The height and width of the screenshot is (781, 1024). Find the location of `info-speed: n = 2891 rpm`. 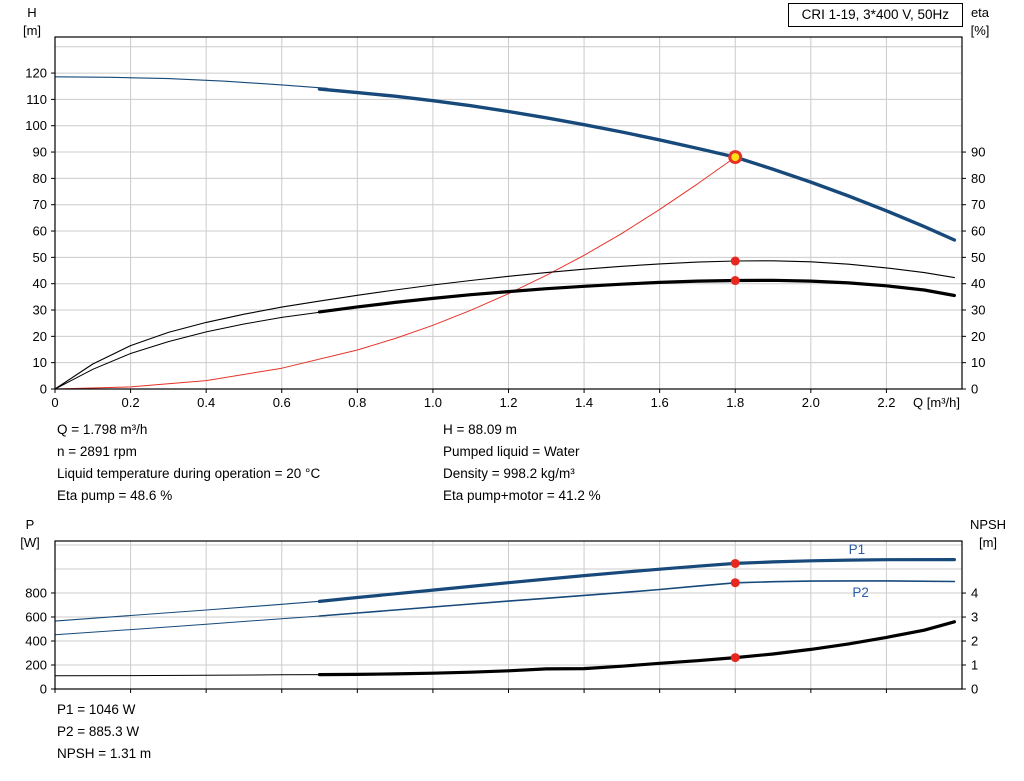

info-speed: n = 2891 rpm is located at coordinates (97, 451).